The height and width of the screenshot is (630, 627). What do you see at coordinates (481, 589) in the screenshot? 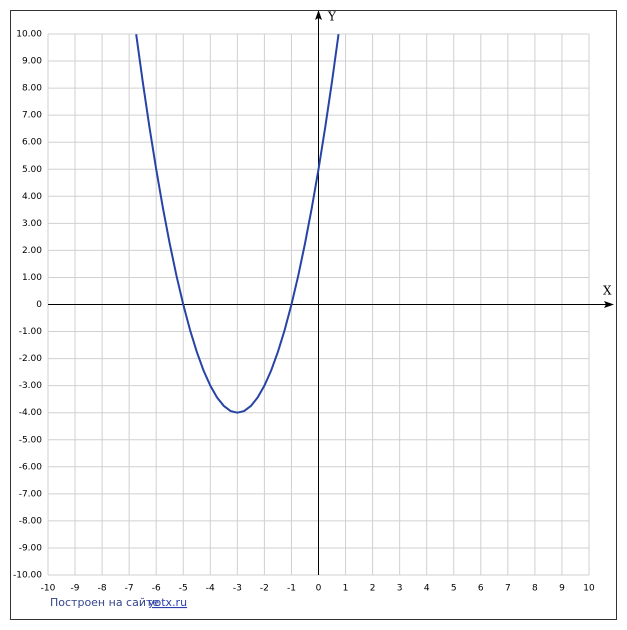
I see `x-tick-label: 6` at bounding box center [481, 589].